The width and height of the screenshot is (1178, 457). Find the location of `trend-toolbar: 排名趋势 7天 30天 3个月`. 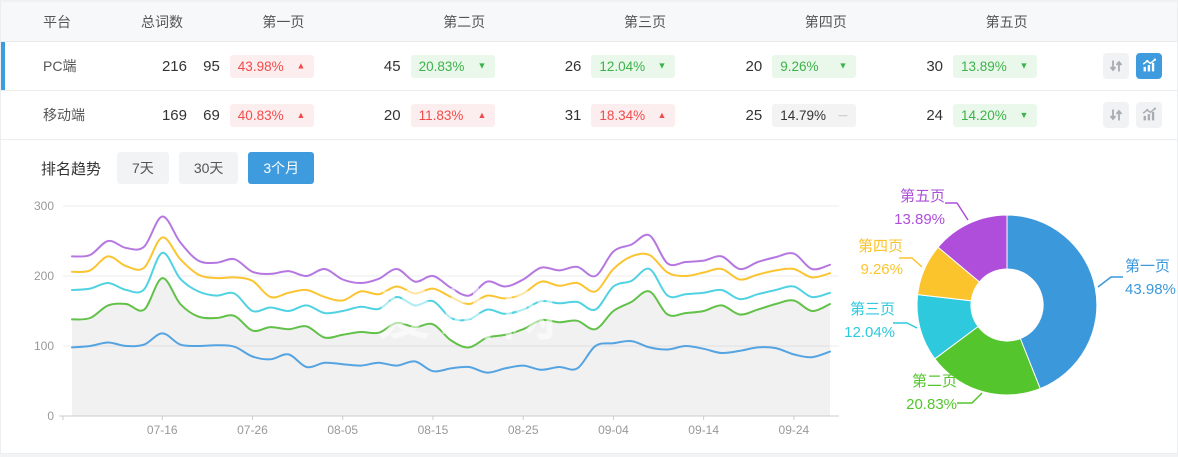

trend-toolbar: 排名趋势 7天 30天 3个月 is located at coordinates (609, 168).